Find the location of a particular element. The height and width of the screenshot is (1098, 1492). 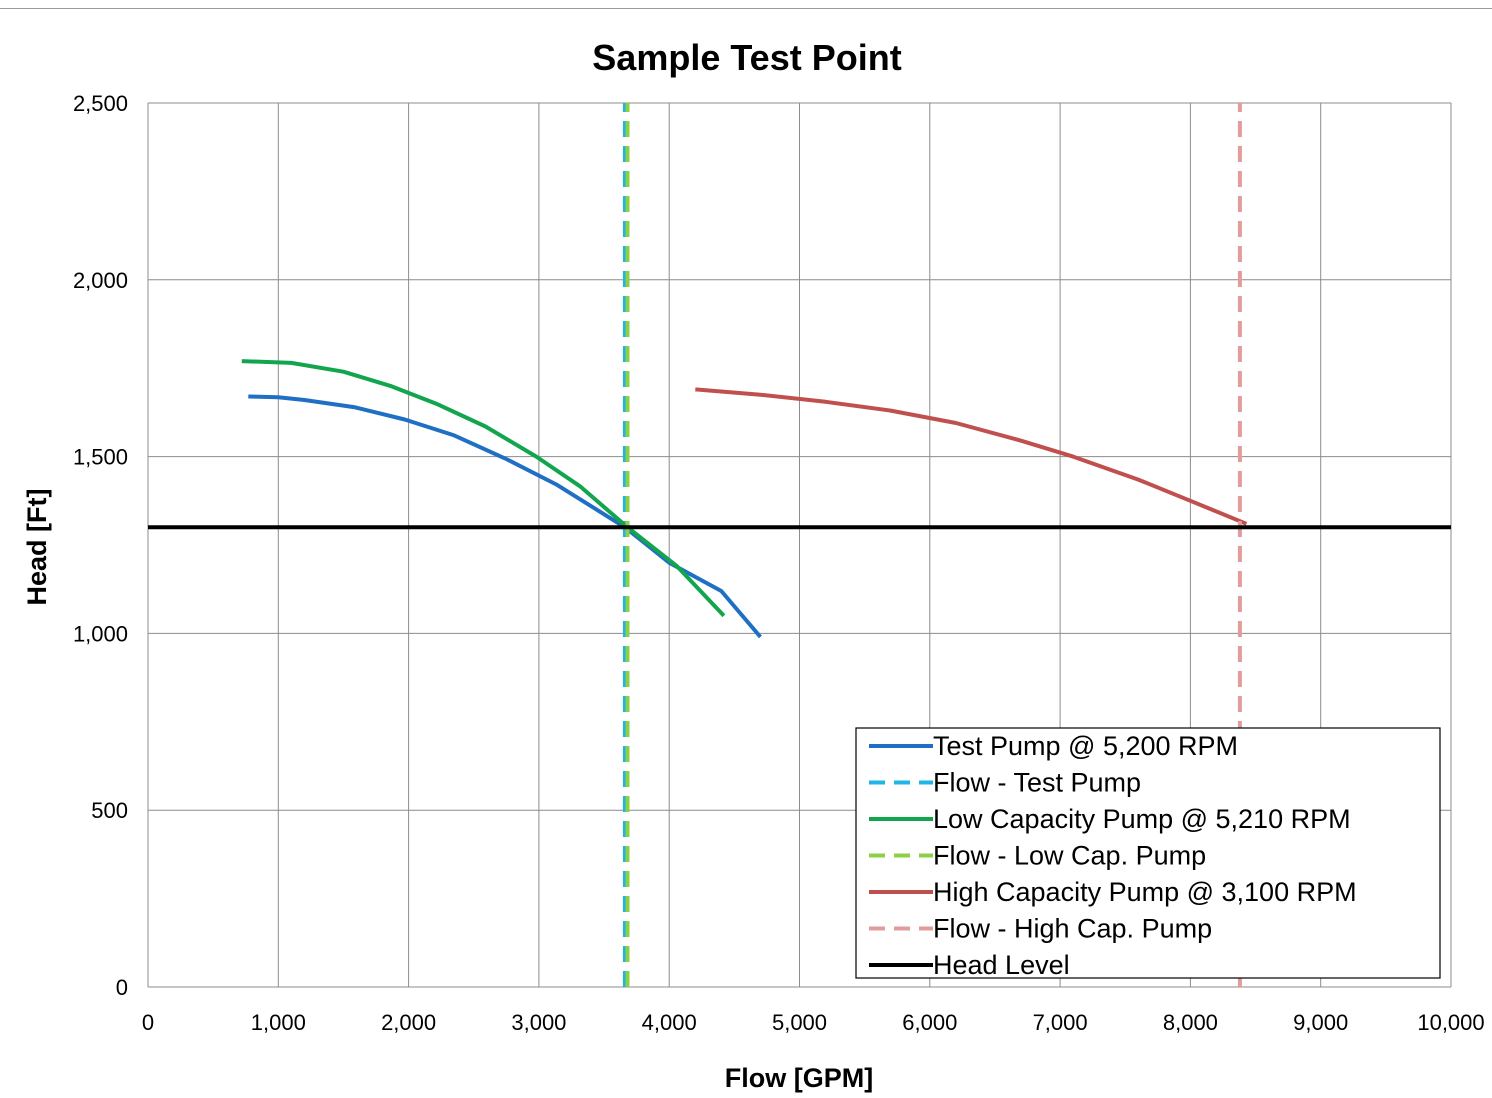

x-tick-label: 0 is located at coordinates (148, 1022).